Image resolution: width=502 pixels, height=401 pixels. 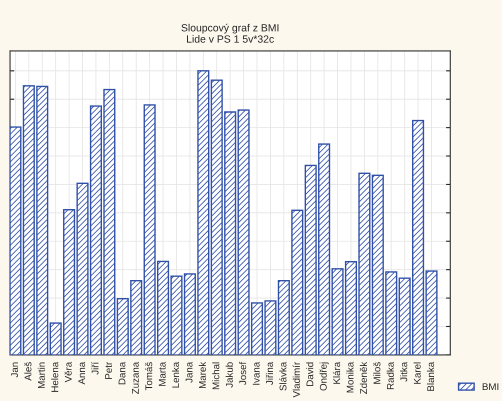 What do you see at coordinates (216, 376) in the screenshot?
I see `x-tick-label: Michal` at bounding box center [216, 376].